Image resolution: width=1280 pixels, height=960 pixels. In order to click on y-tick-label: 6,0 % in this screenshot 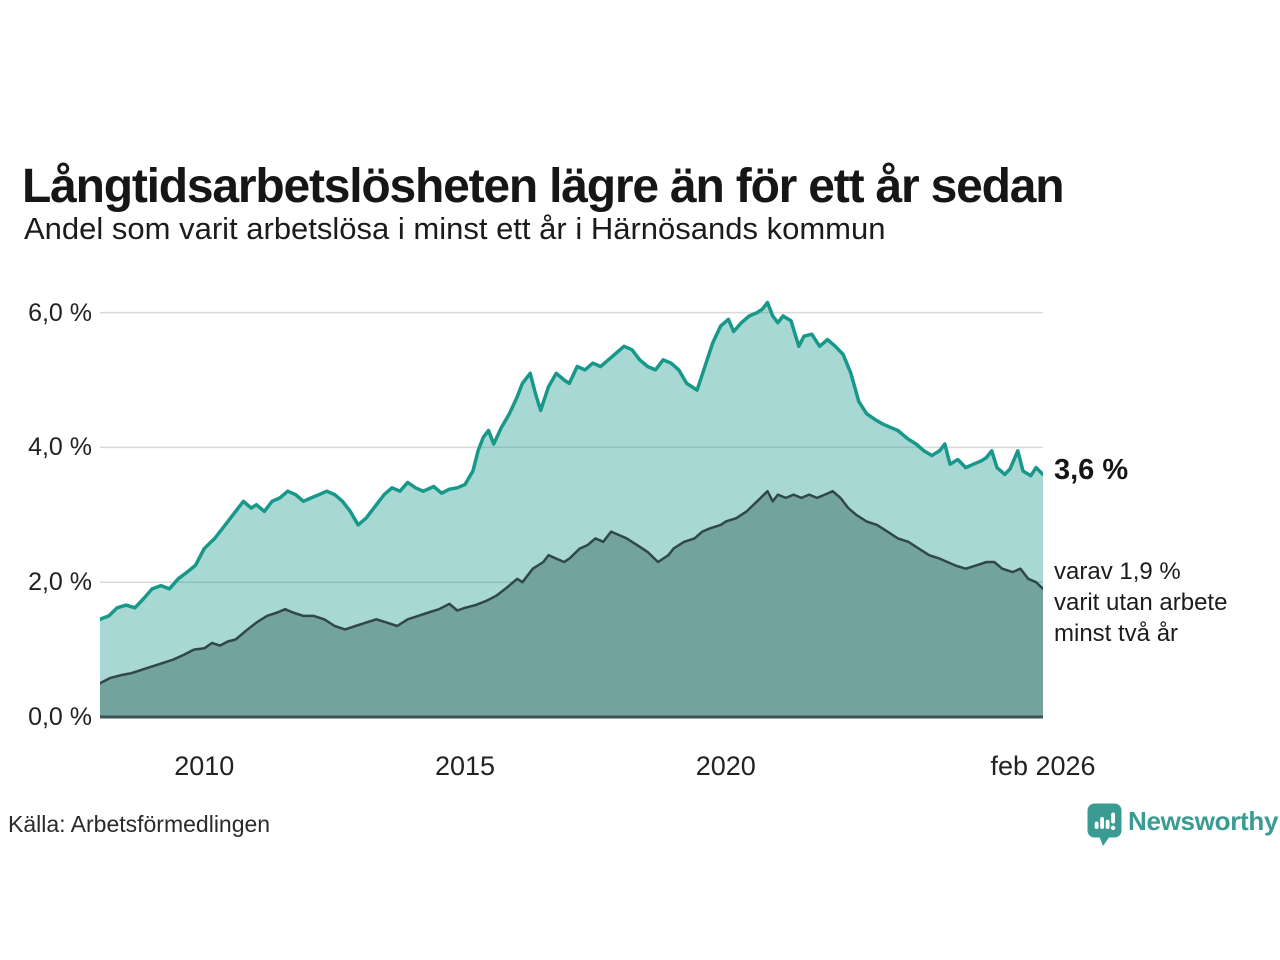, I will do `click(60, 312)`.